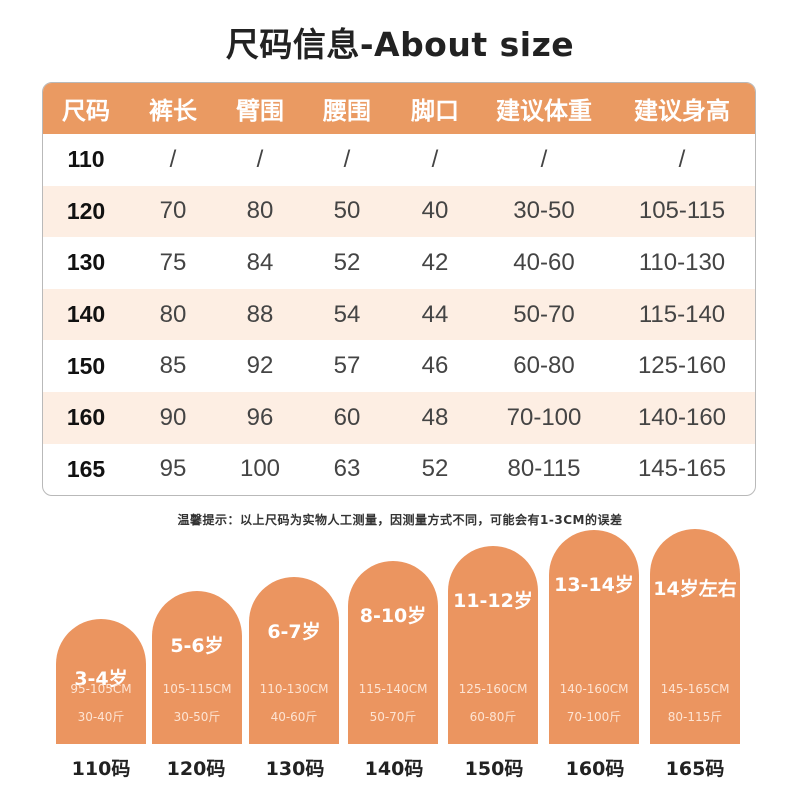 The width and height of the screenshot is (800, 800). What do you see at coordinates (493, 717) in the screenshot?
I see `card-weight-range: 60-80斤` at bounding box center [493, 717].